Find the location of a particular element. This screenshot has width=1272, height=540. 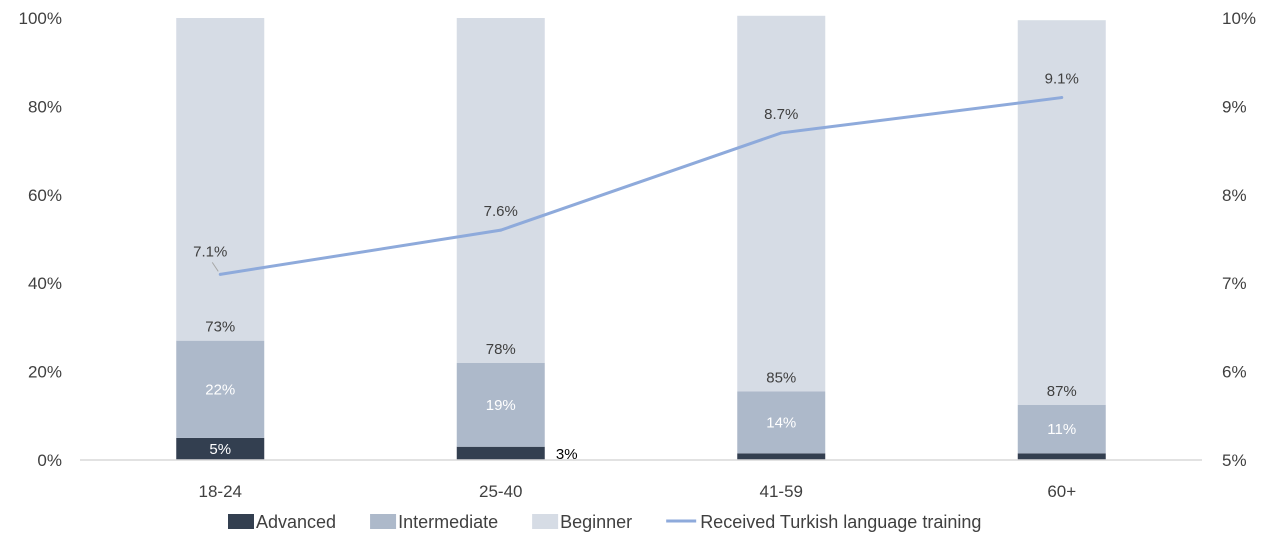

y-left-tick-label: 80% is located at coordinates (45, 106).